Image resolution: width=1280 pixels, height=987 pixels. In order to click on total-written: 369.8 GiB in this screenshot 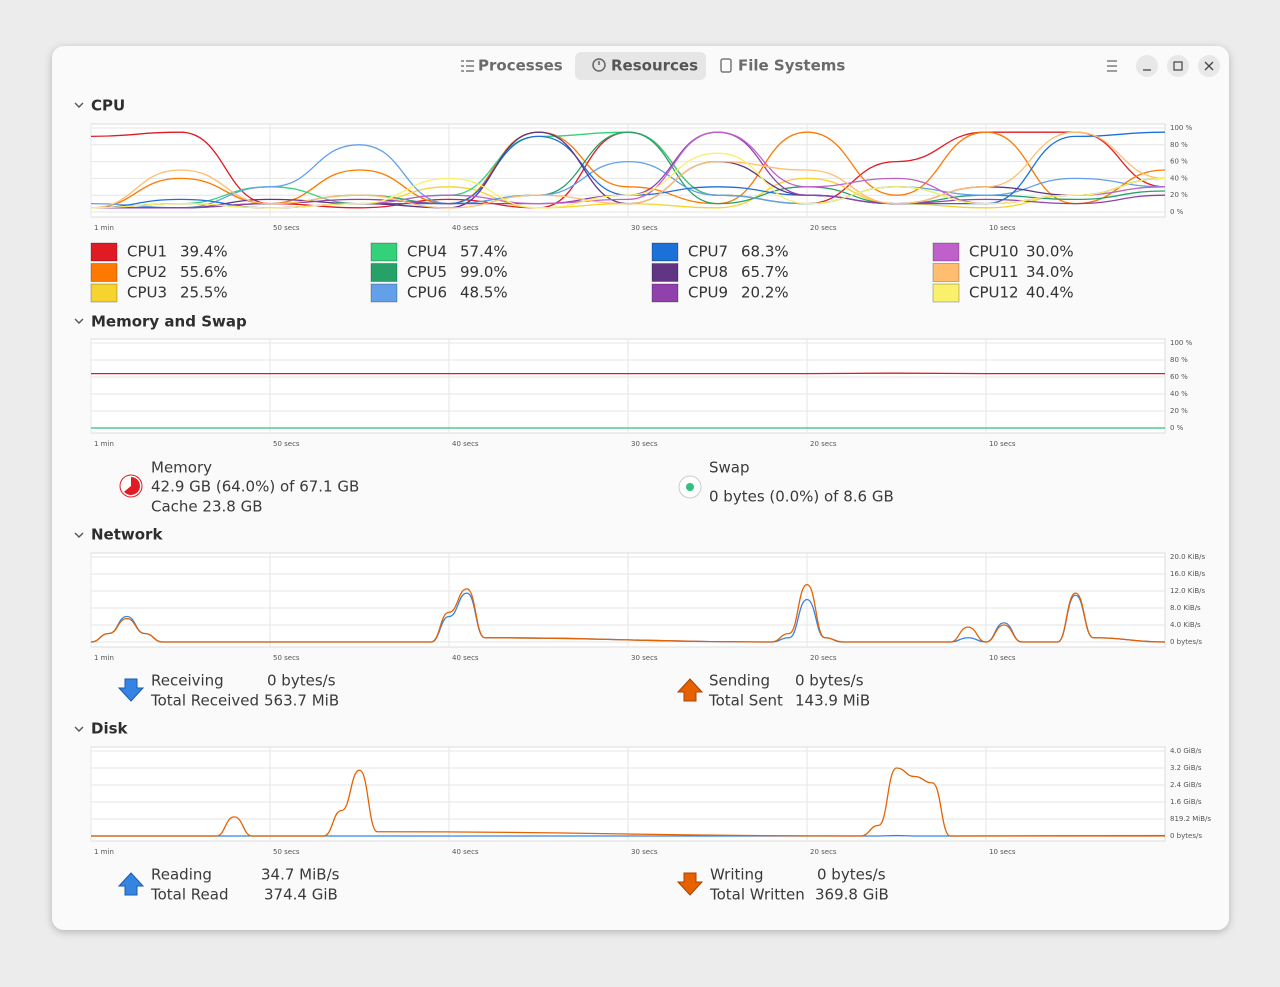, I will do `click(852, 895)`.